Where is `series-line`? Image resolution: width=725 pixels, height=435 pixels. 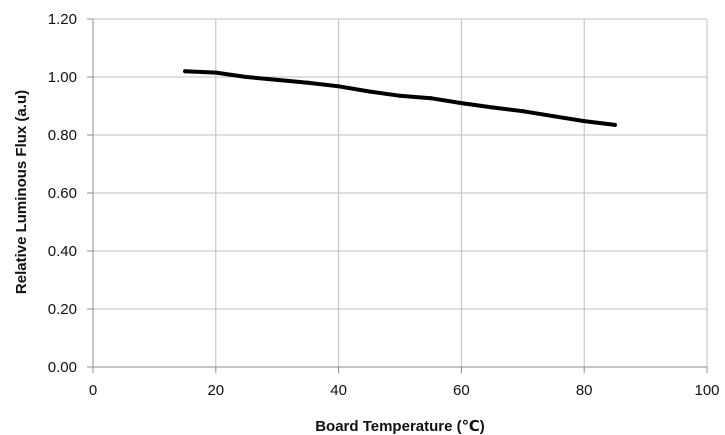
series-line is located at coordinates (400, 98).